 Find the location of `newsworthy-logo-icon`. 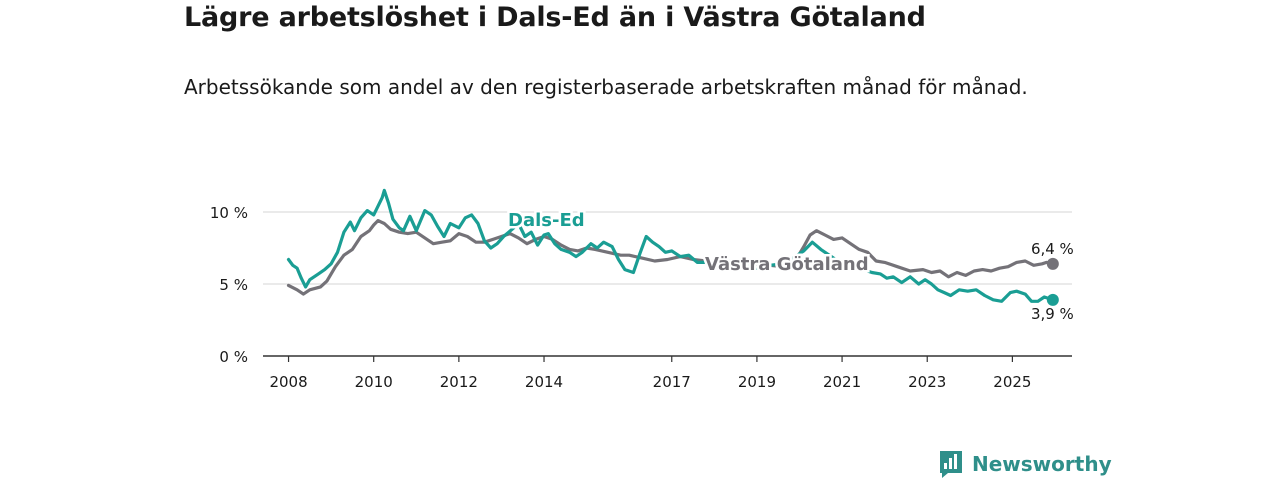

newsworthy-logo-icon is located at coordinates (951, 464).